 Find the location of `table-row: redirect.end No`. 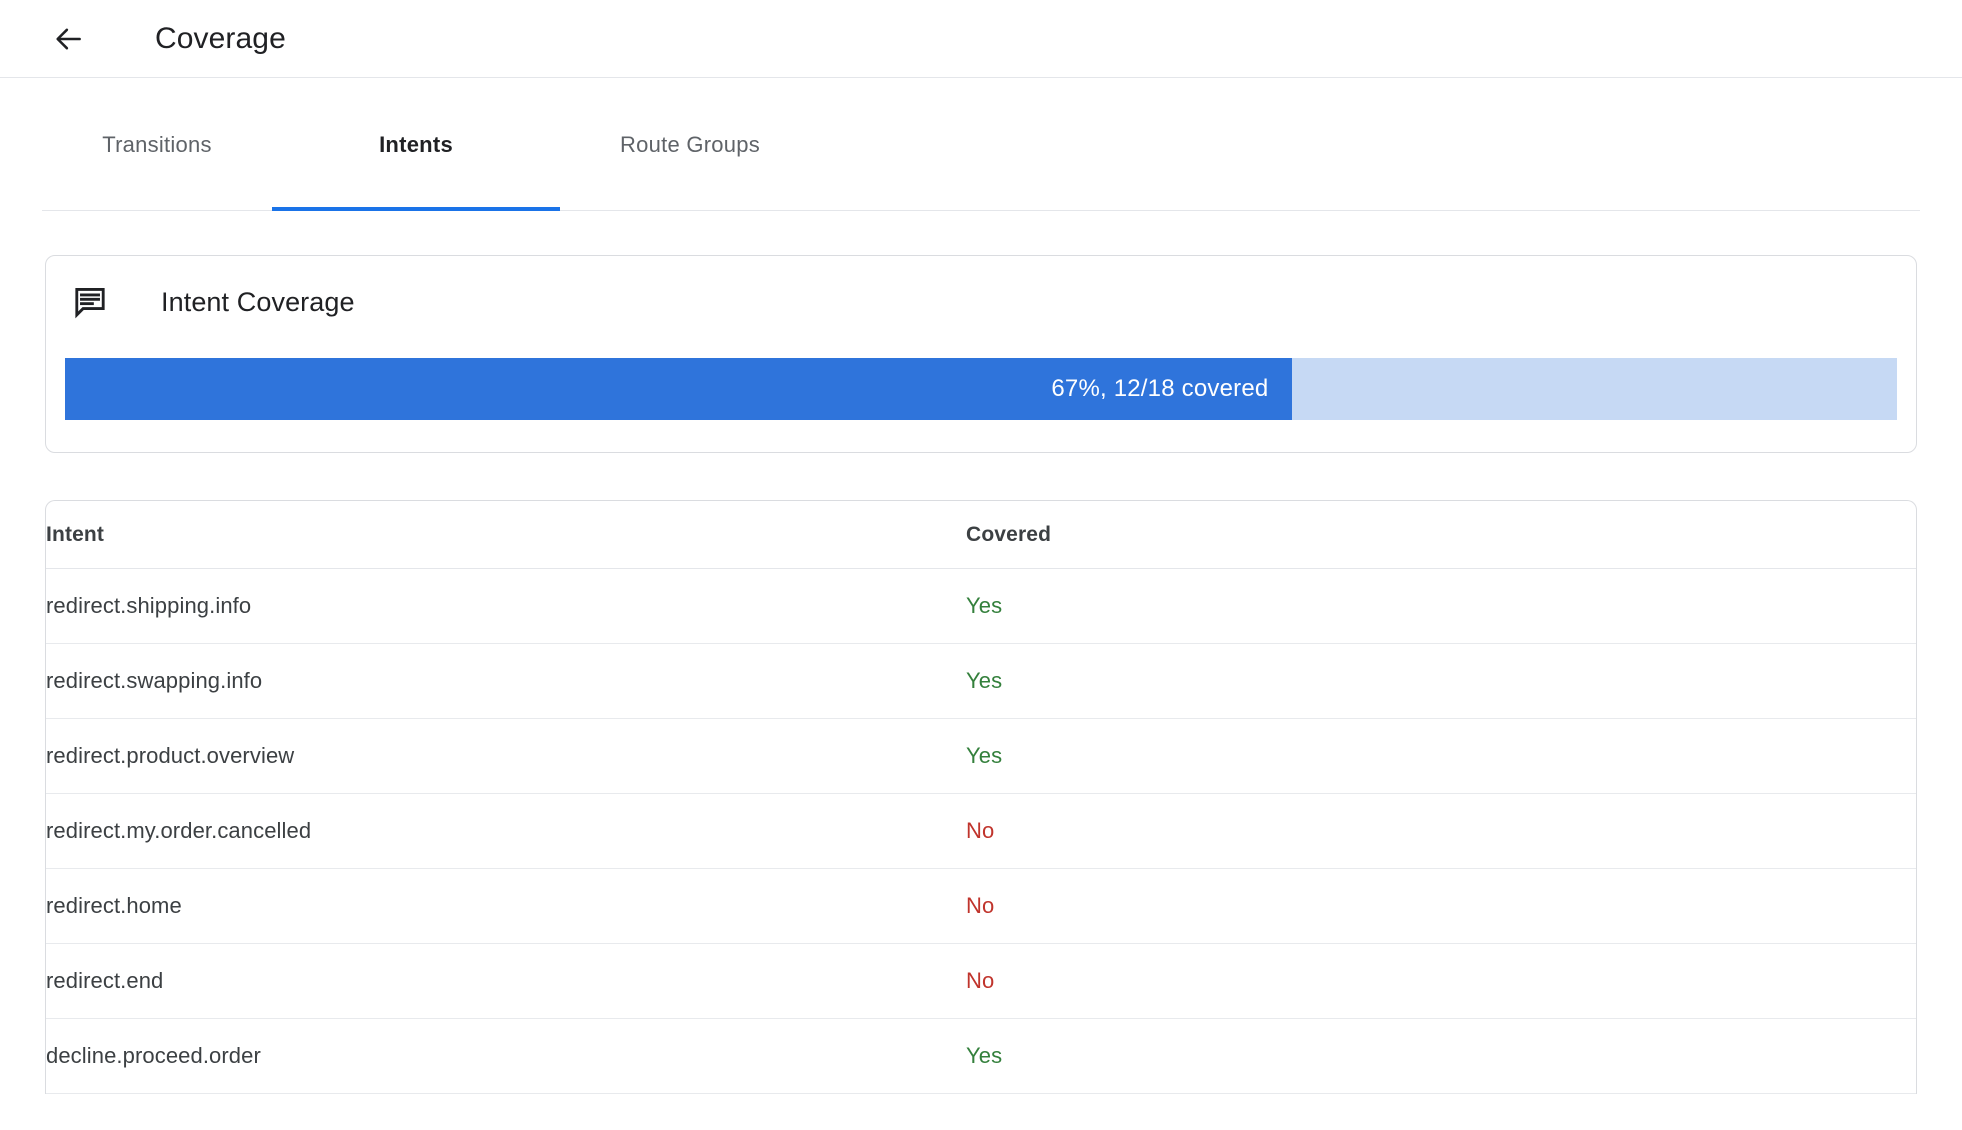

table-row: redirect.end No is located at coordinates (981, 981).